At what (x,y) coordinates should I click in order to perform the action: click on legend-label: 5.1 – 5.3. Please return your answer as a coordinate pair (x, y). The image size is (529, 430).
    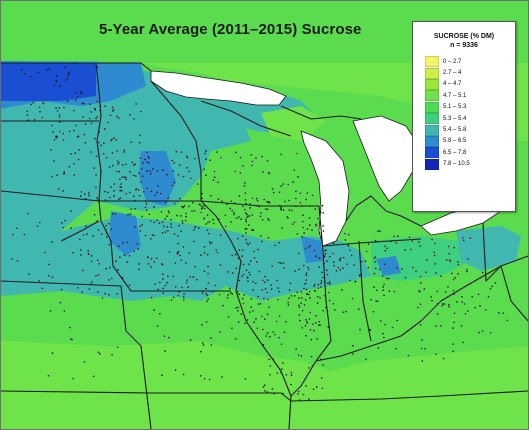
    Looking at the image, I should click on (455, 107).